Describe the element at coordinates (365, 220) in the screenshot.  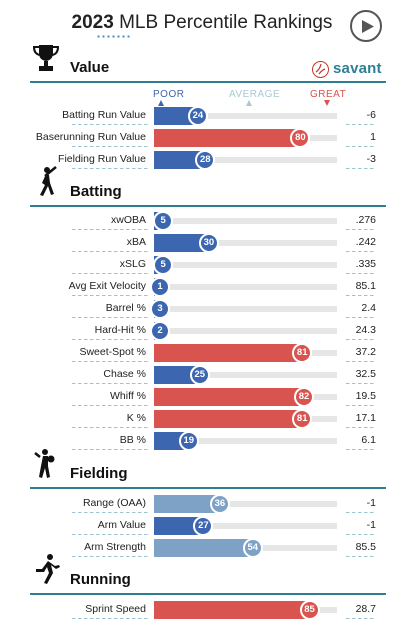
I see `metric-value: .276` at that location.